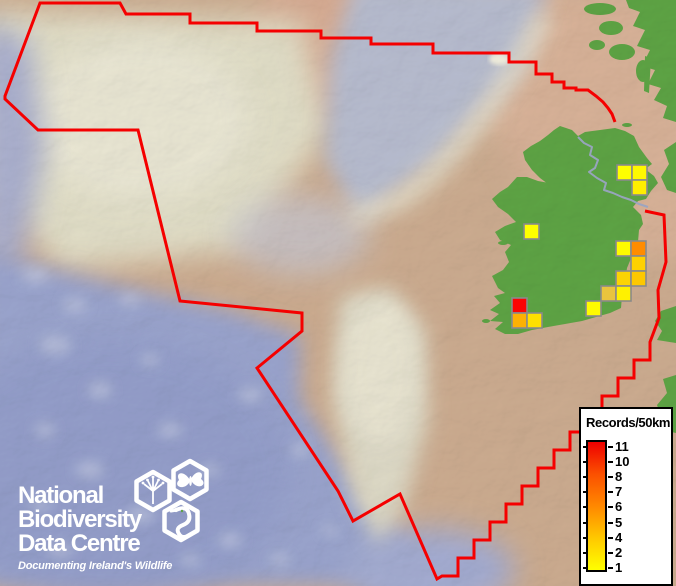 Image resolution: width=676 pixels, height=586 pixels. Describe the element at coordinates (619, 537) in the screenshot. I see `legend-tick-label: 4` at that location.